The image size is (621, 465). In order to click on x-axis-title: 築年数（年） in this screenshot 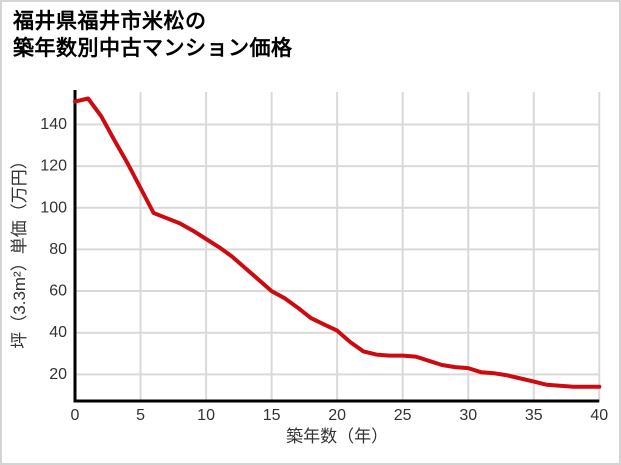, I will do `click(337, 436)`.